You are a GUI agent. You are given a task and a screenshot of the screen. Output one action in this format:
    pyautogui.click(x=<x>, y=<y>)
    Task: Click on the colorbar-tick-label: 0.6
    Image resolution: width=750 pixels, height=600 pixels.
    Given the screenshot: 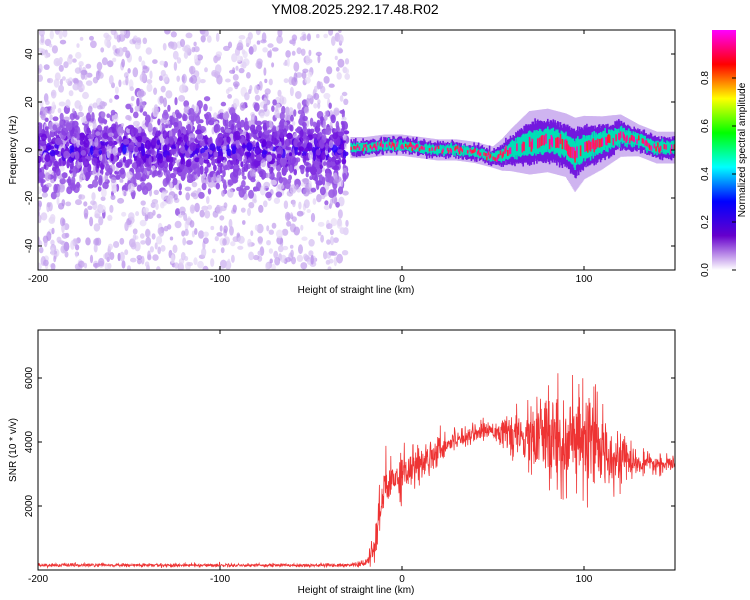 What is the action you would take?
    pyautogui.click(x=705, y=126)
    